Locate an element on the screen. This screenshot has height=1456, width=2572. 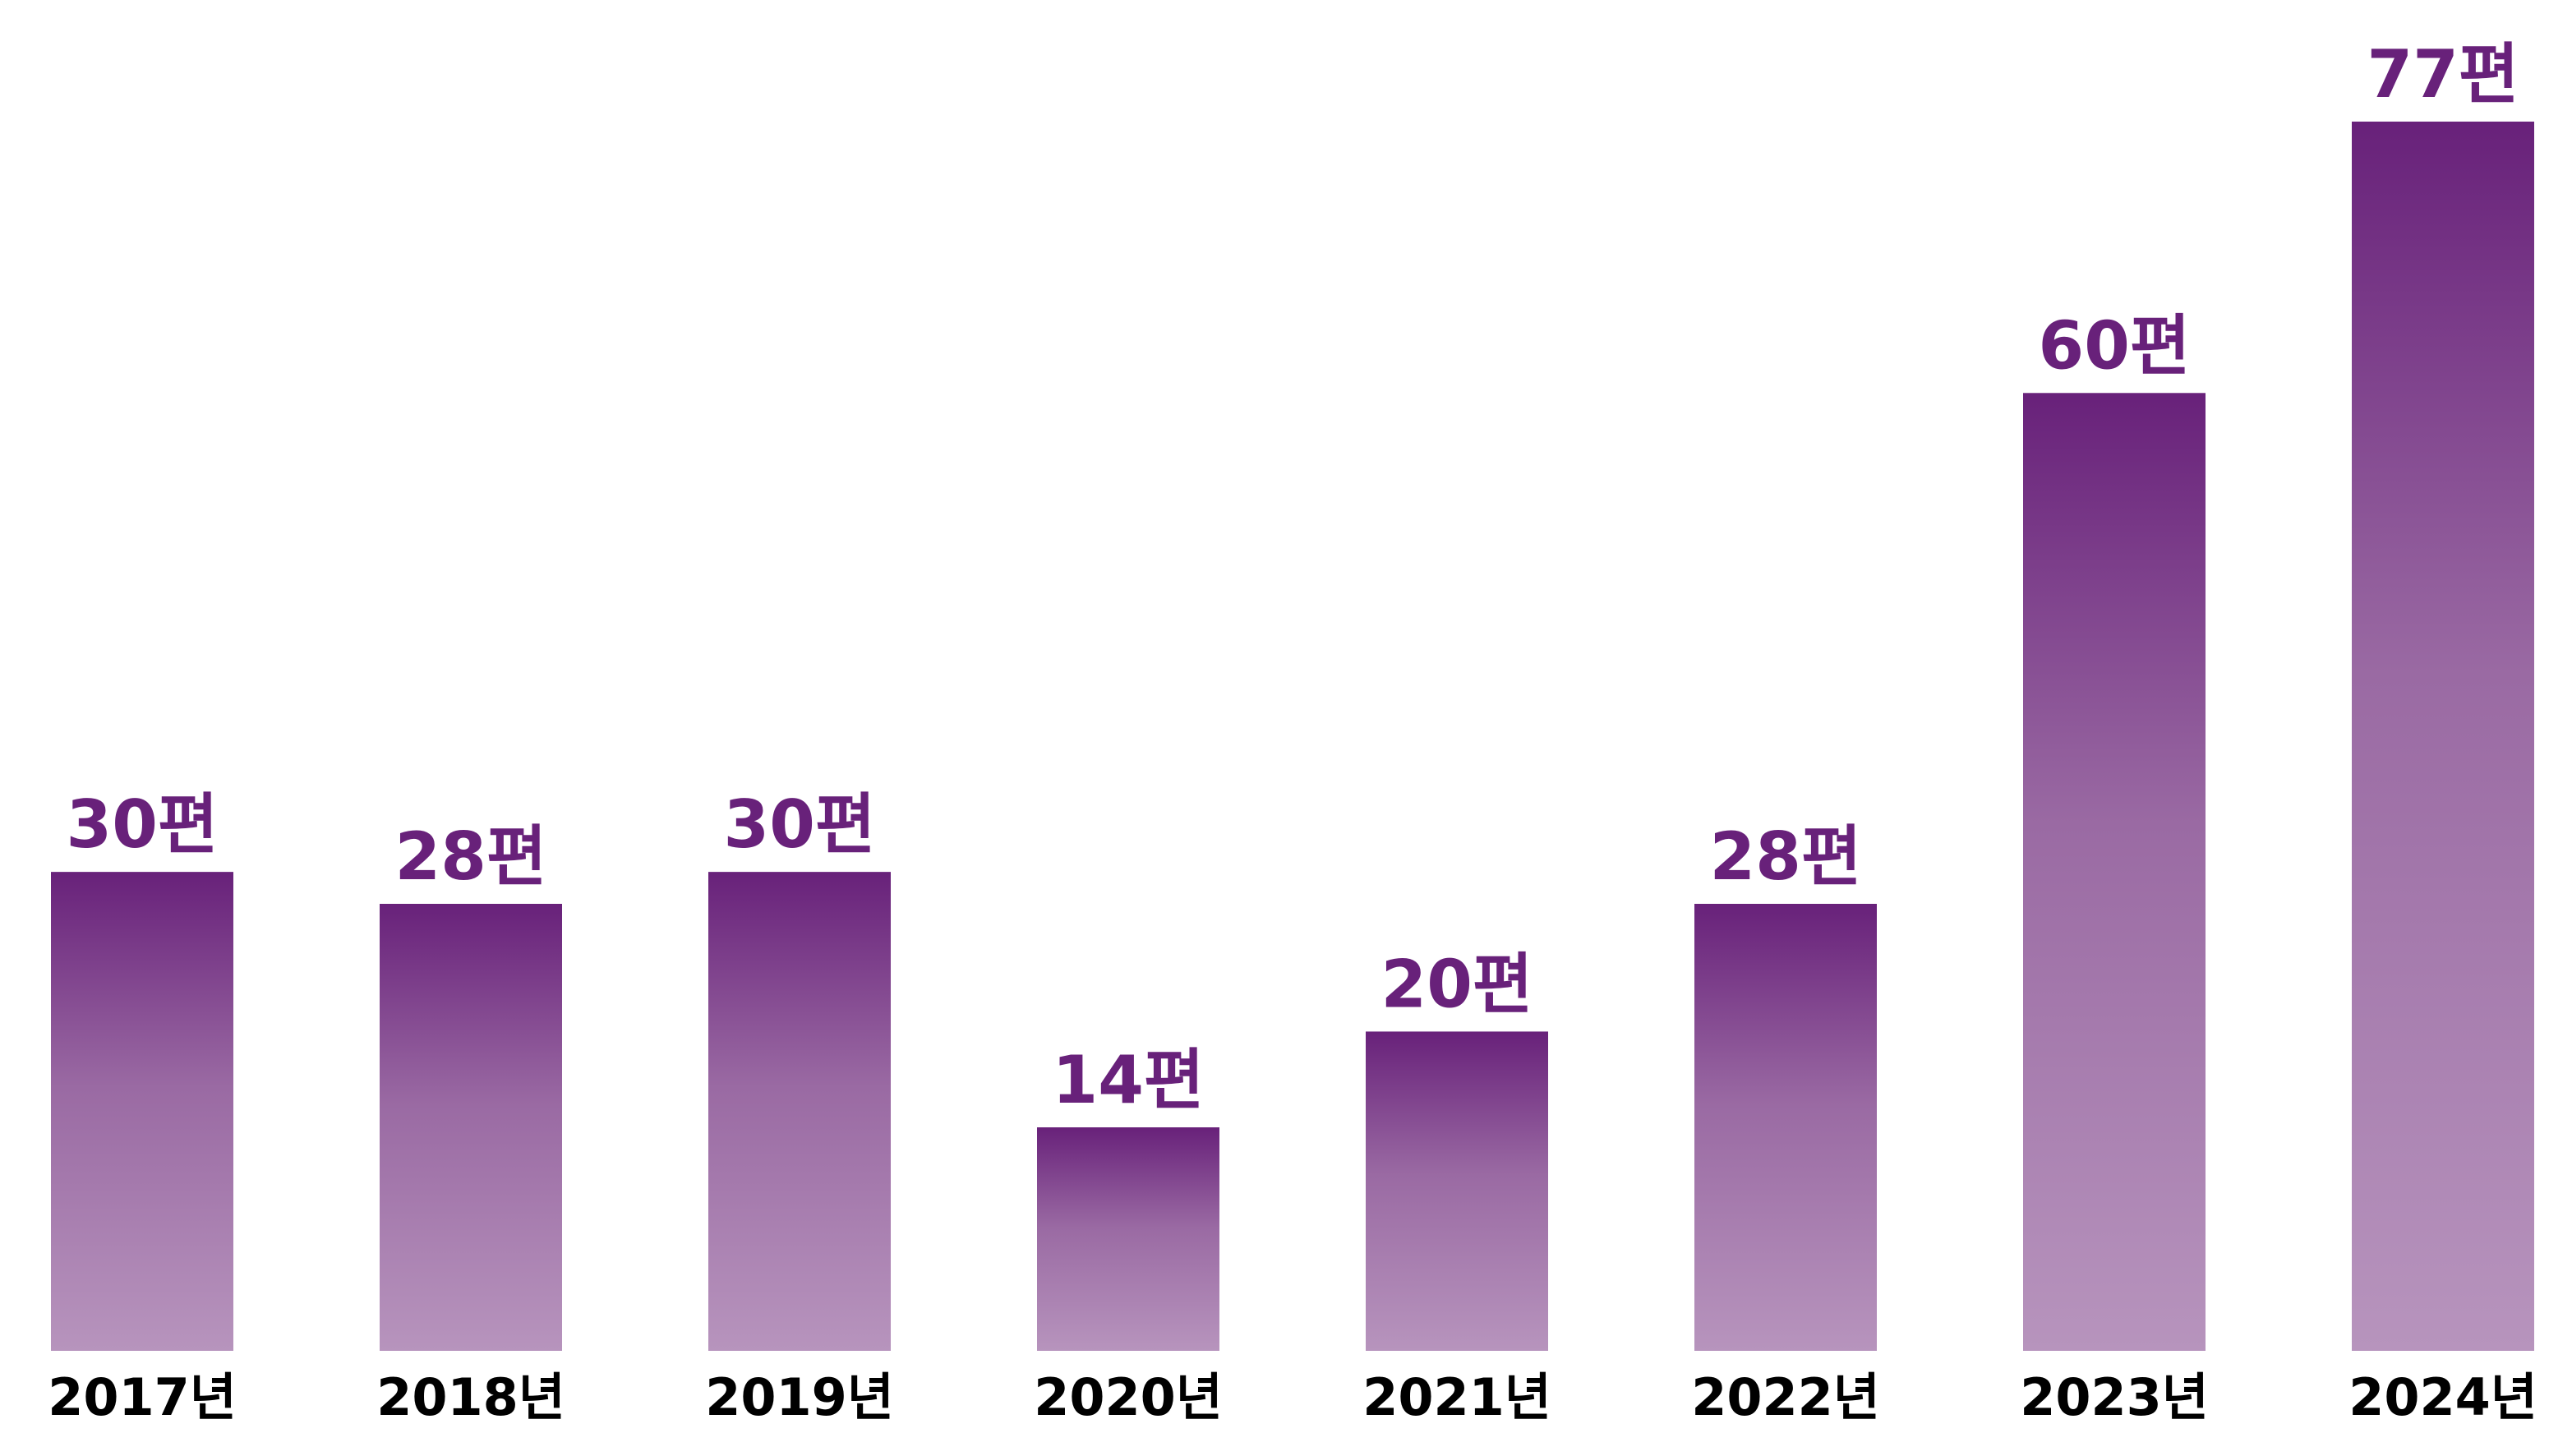
bar-2023년 is located at coordinates (2114, 872).